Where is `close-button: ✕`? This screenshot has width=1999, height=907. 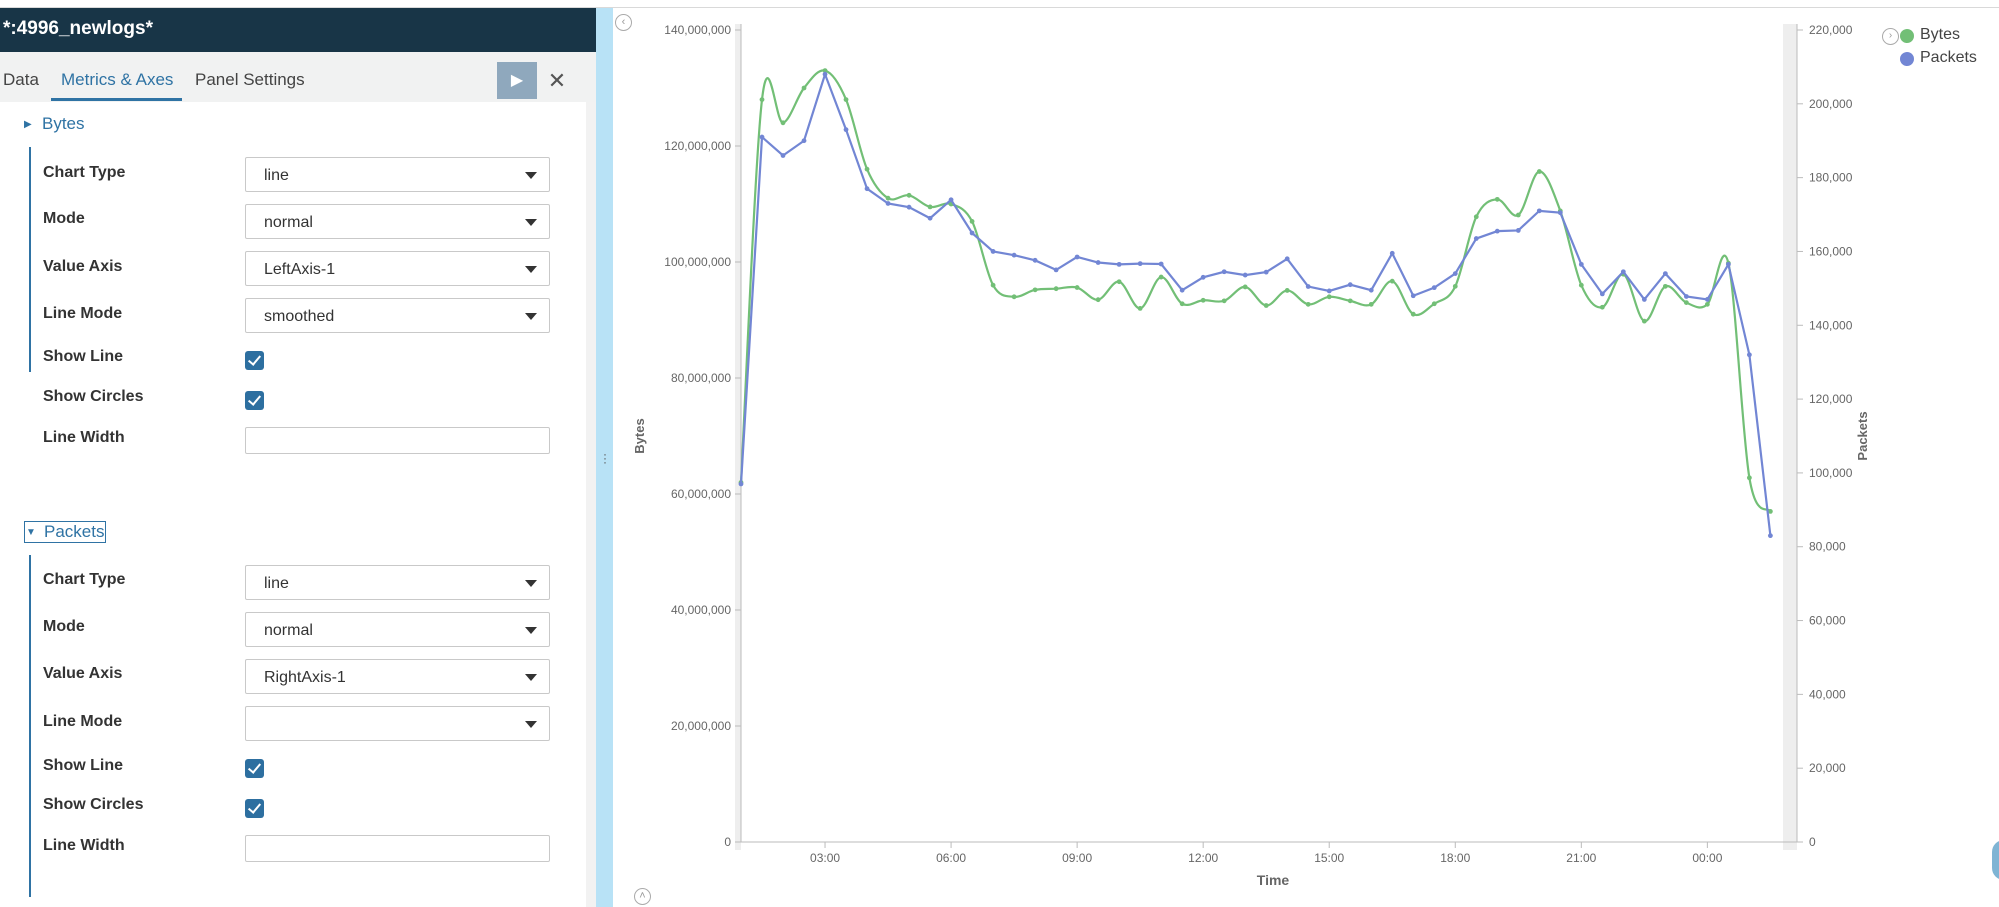
close-button: ✕ is located at coordinates (557, 80).